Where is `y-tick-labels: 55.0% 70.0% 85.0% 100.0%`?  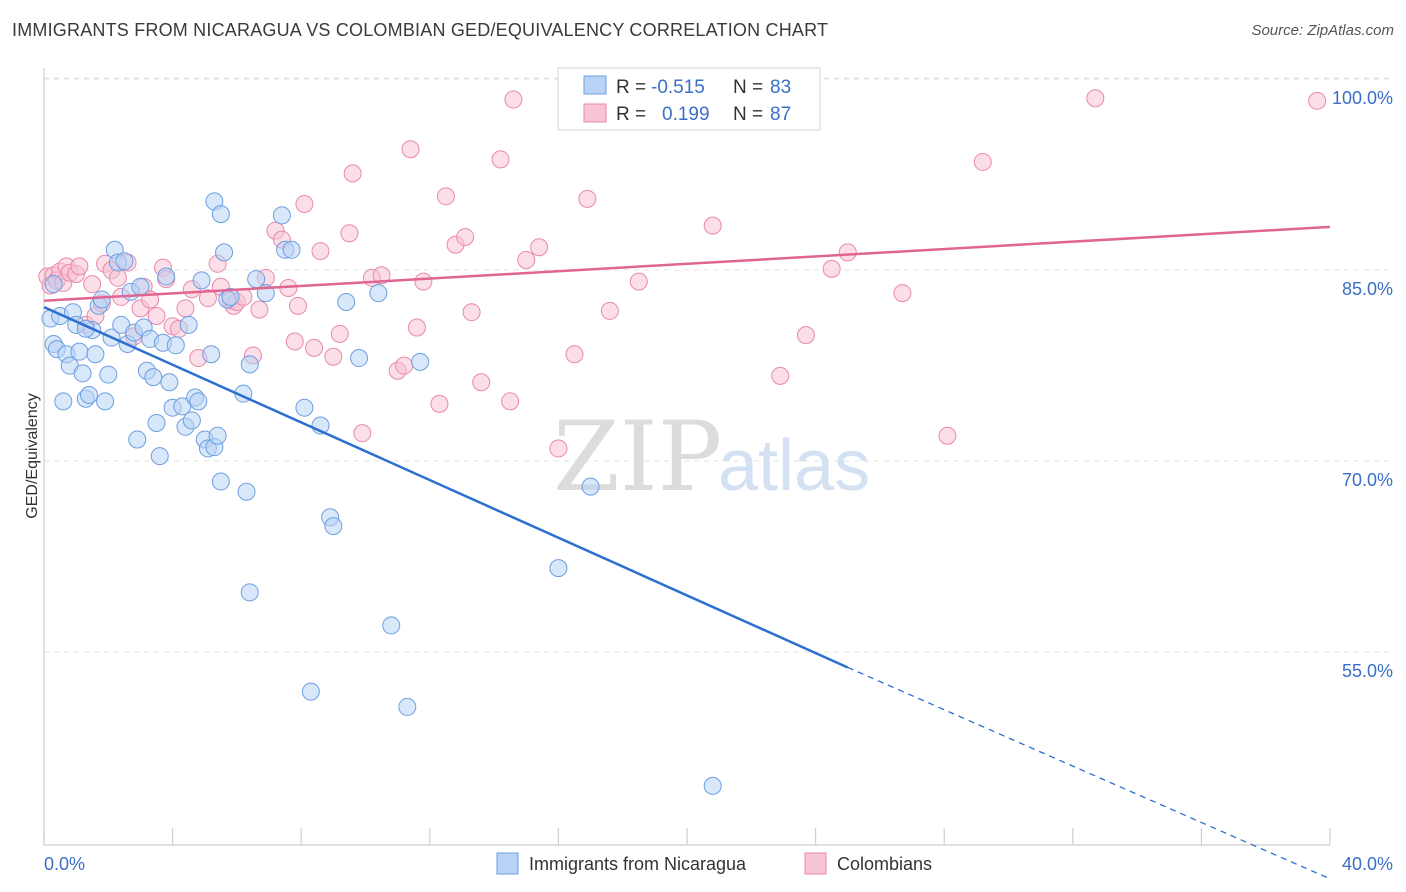 y-tick-labels: 55.0% 70.0% 85.0% 100.0% is located at coordinates (1362, 384).